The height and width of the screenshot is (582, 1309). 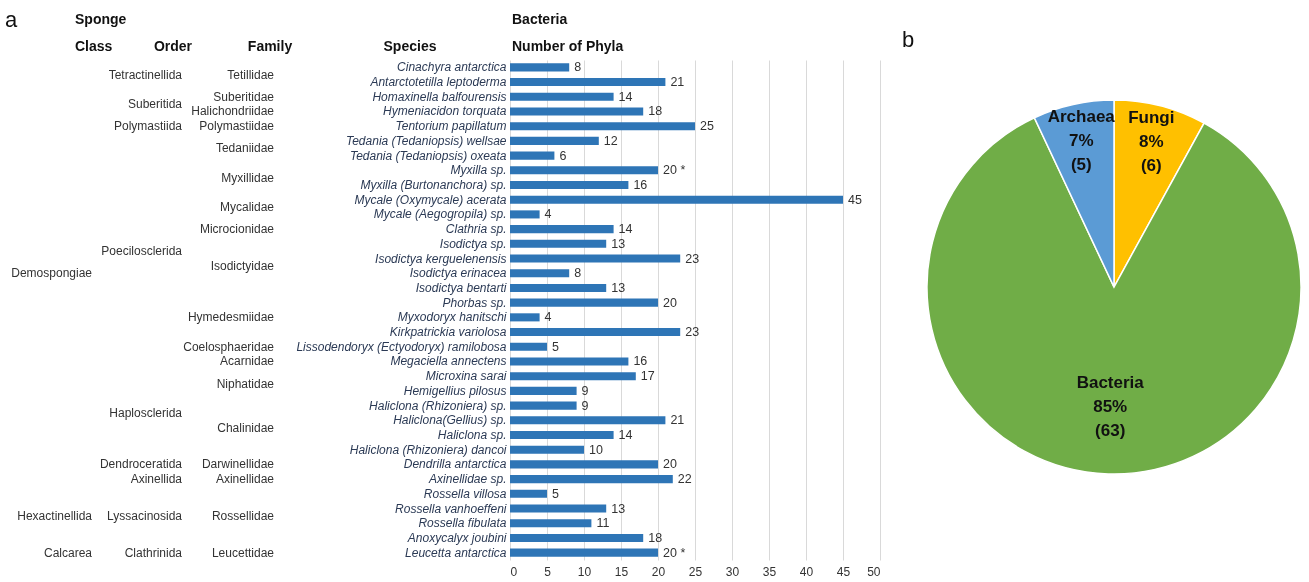 I want to click on y-tick-label: Rossella villosa, so click(x=465, y=493).